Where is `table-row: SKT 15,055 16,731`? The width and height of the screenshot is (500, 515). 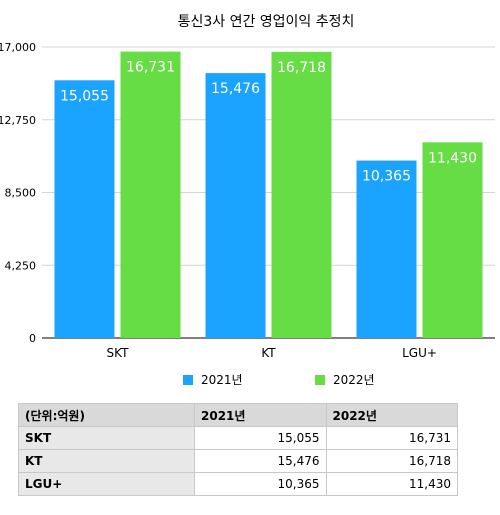 table-row: SKT 15,055 16,731 is located at coordinates (238, 438).